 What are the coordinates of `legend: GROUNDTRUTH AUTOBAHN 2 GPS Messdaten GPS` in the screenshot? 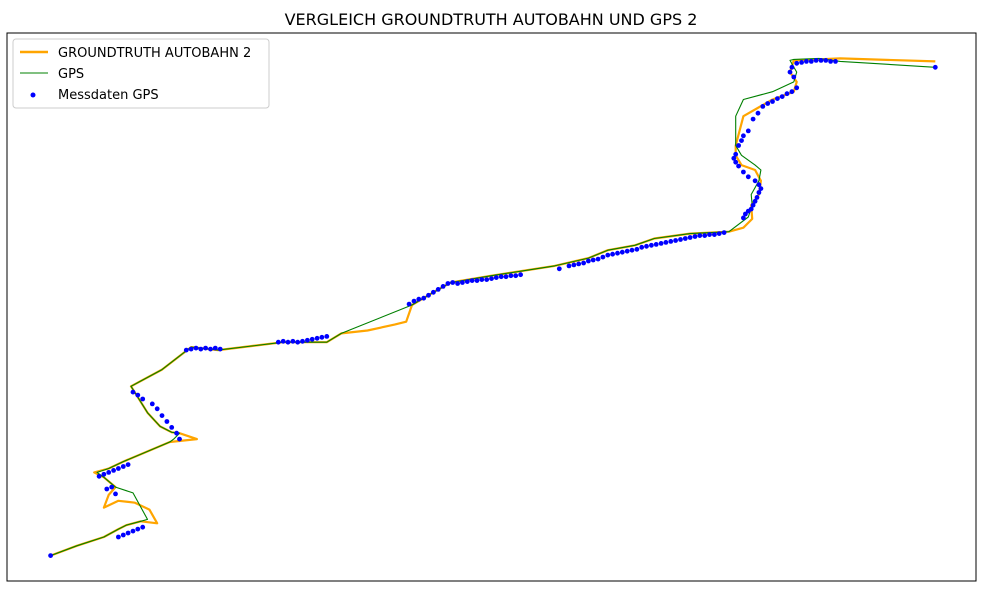 It's located at (141, 73).